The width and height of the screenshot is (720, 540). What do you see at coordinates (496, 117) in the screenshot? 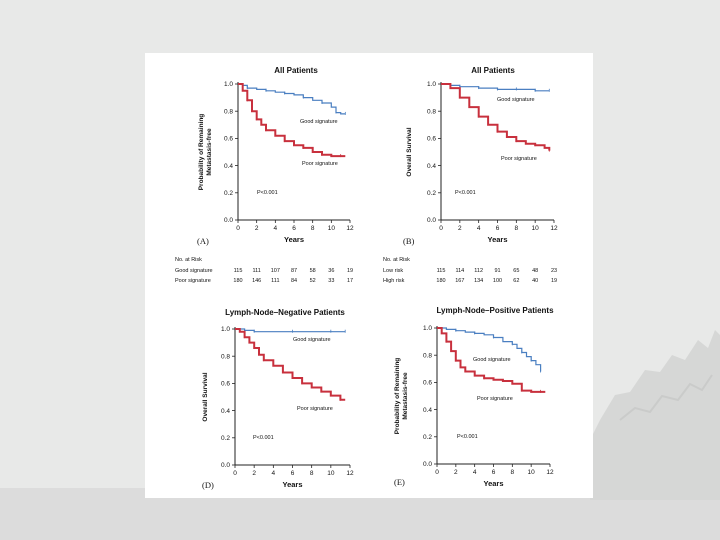
I see `series-line-poor` at bounding box center [496, 117].